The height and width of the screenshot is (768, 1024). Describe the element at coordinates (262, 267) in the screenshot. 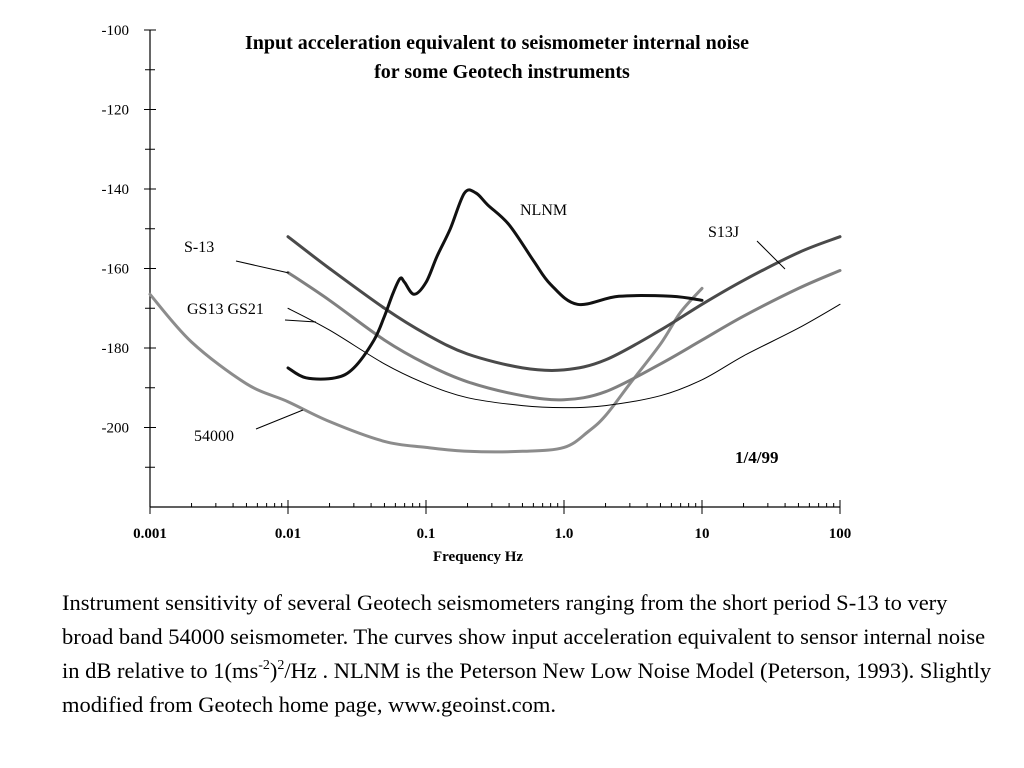

I see `s-13-leader-line` at that location.